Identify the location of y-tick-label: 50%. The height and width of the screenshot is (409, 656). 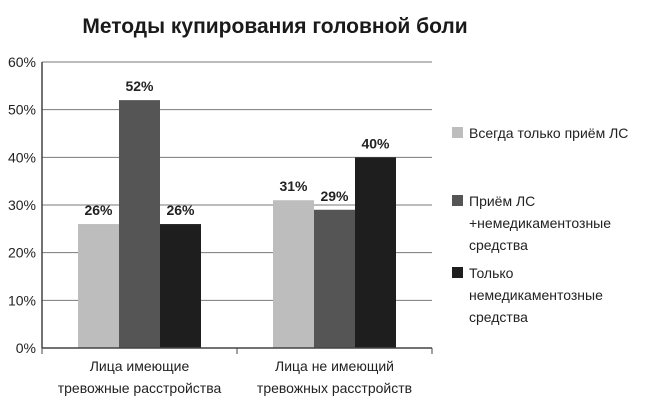
(22, 110).